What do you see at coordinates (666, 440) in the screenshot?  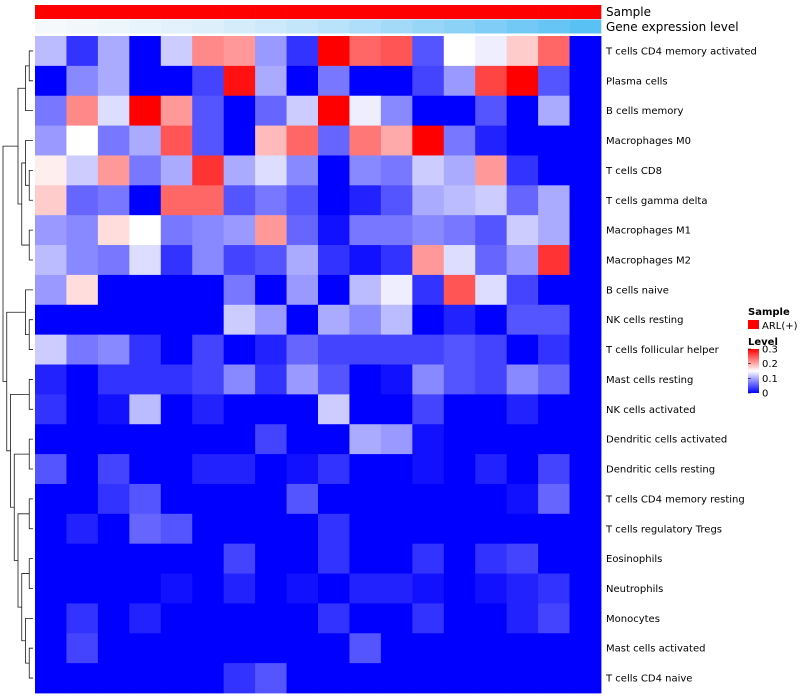 I see `row-label: Dendritic cells activated` at bounding box center [666, 440].